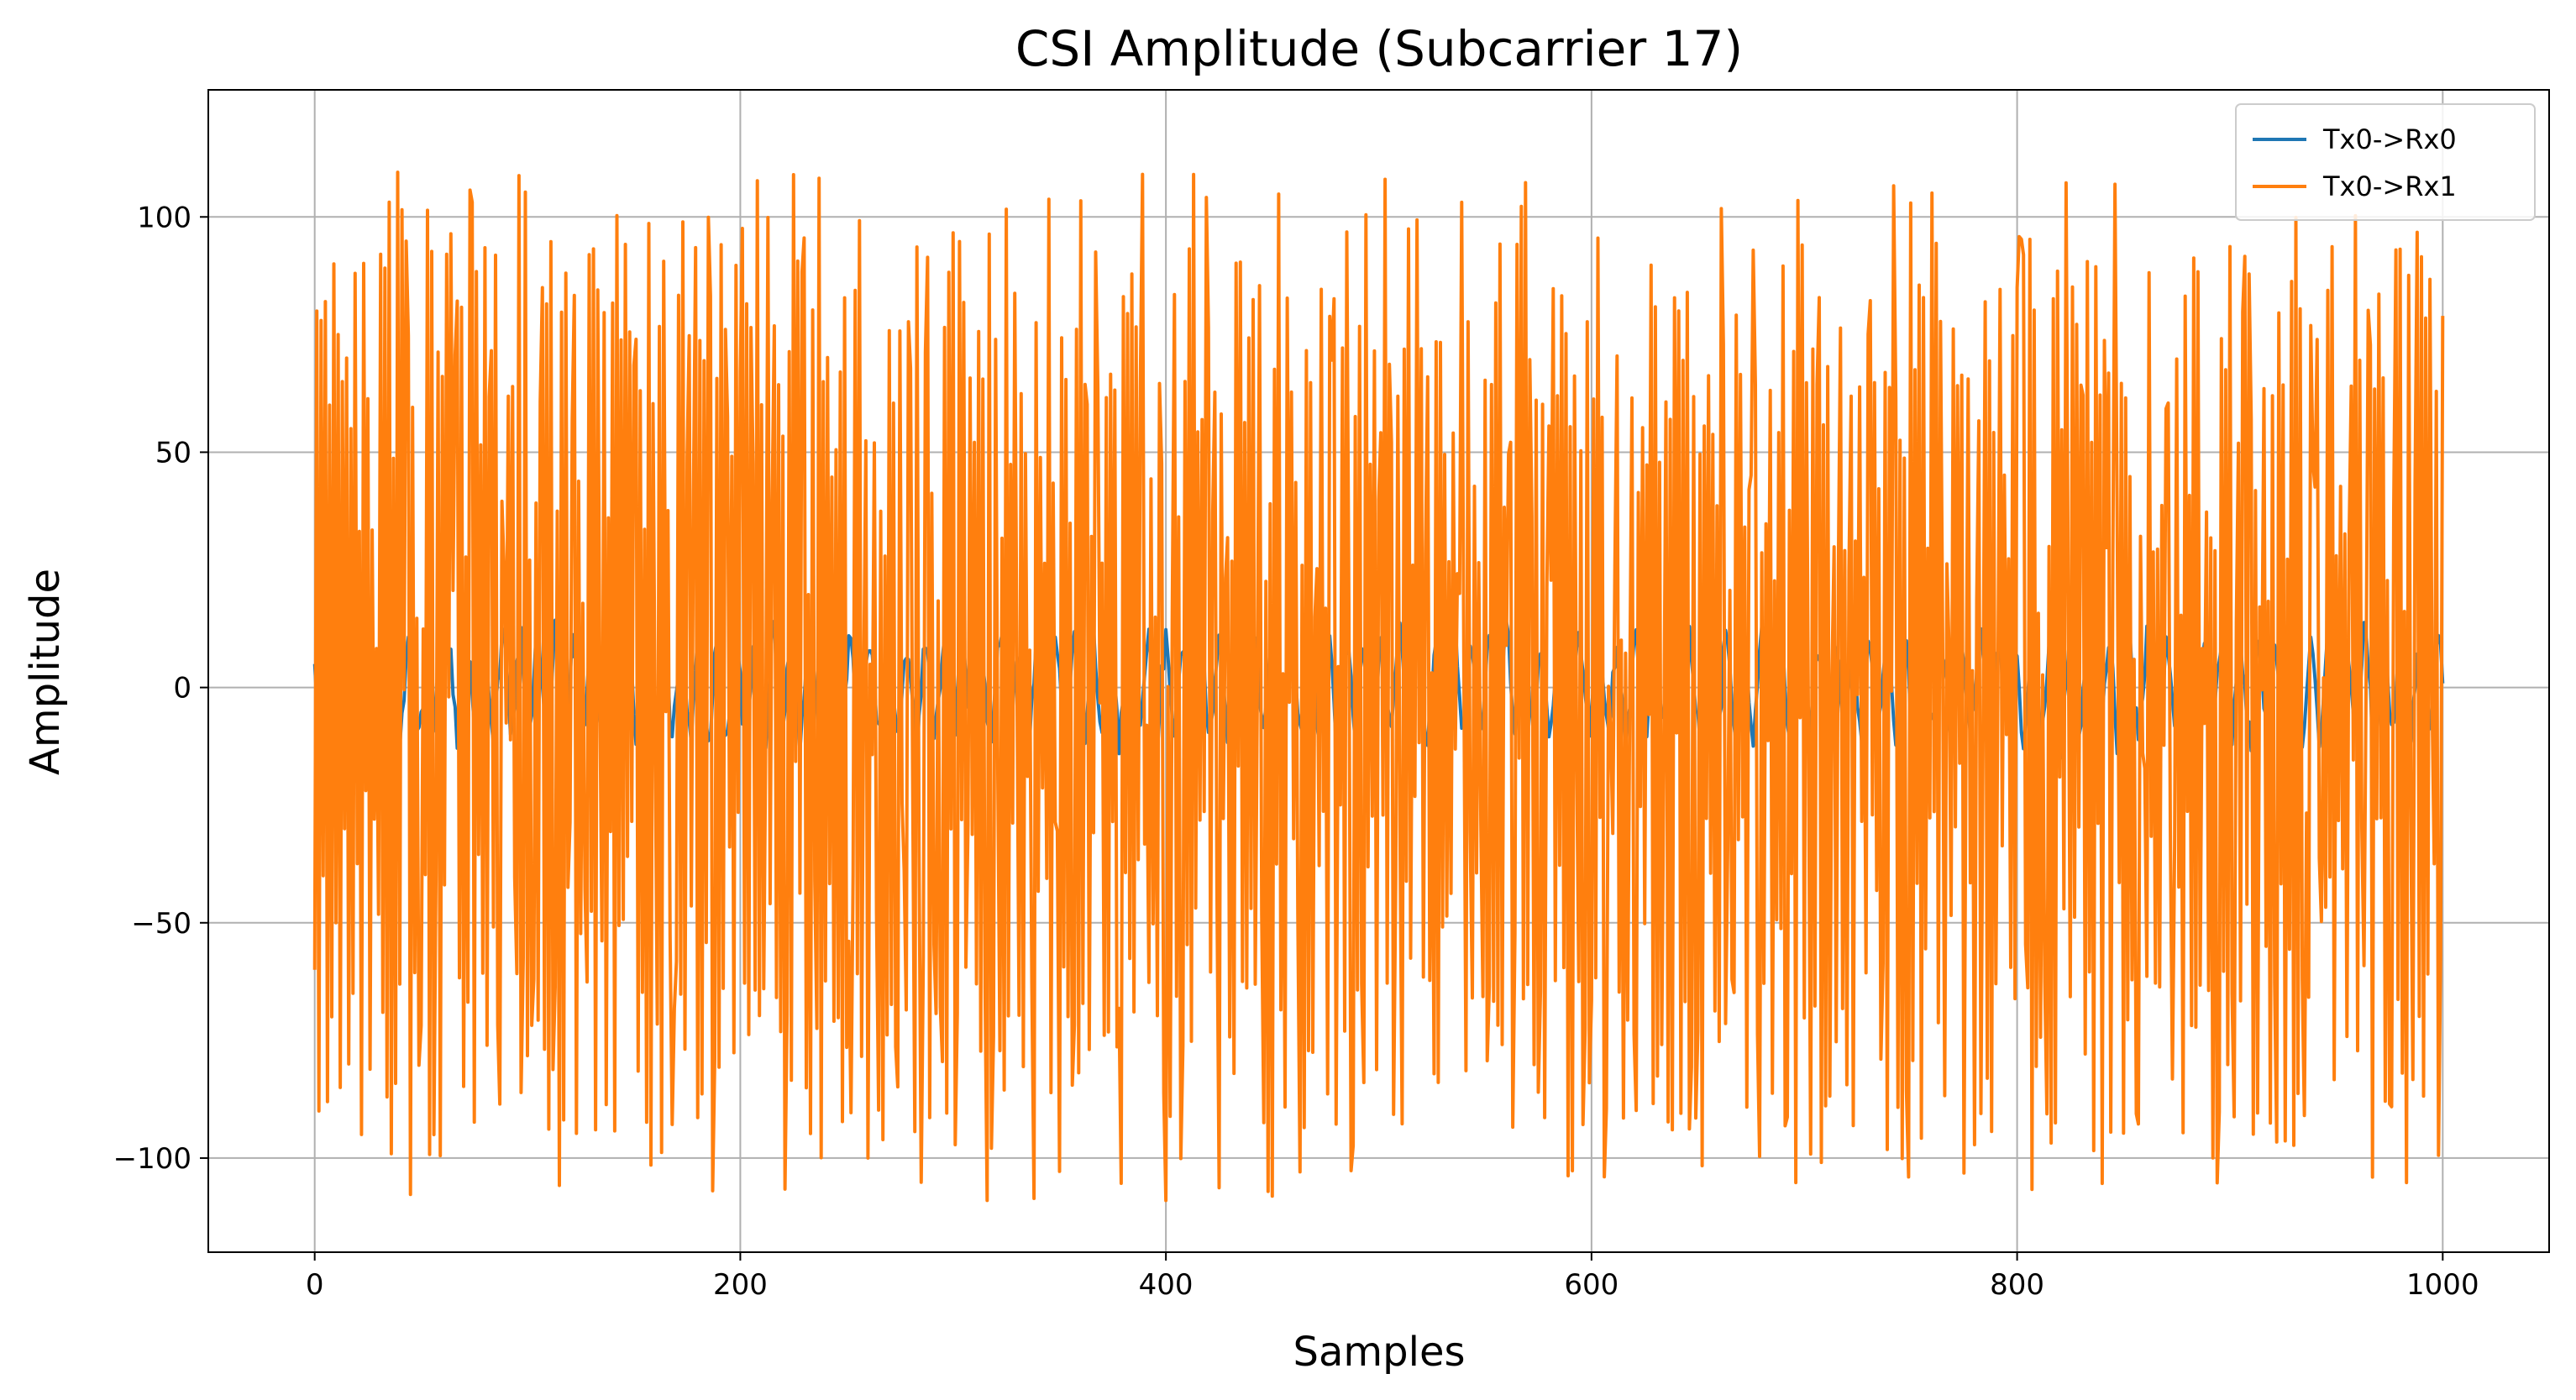 This screenshot has height=1400, width=2576. Describe the element at coordinates (182, 688) in the screenshot. I see `y-tick-label: 0` at that location.